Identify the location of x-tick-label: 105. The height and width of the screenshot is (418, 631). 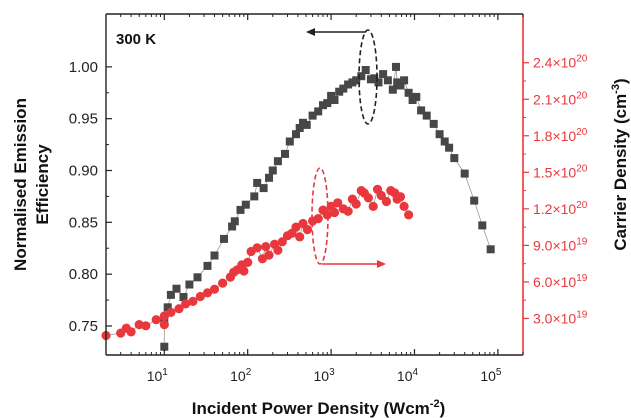
(491, 375).